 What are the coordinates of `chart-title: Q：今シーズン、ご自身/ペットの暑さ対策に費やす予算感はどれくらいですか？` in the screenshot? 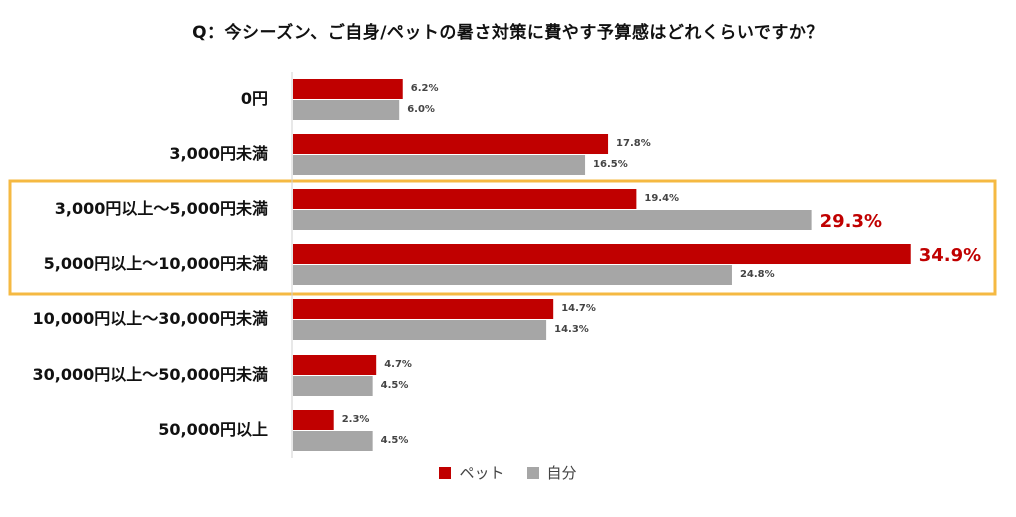 It's located at (508, 33).